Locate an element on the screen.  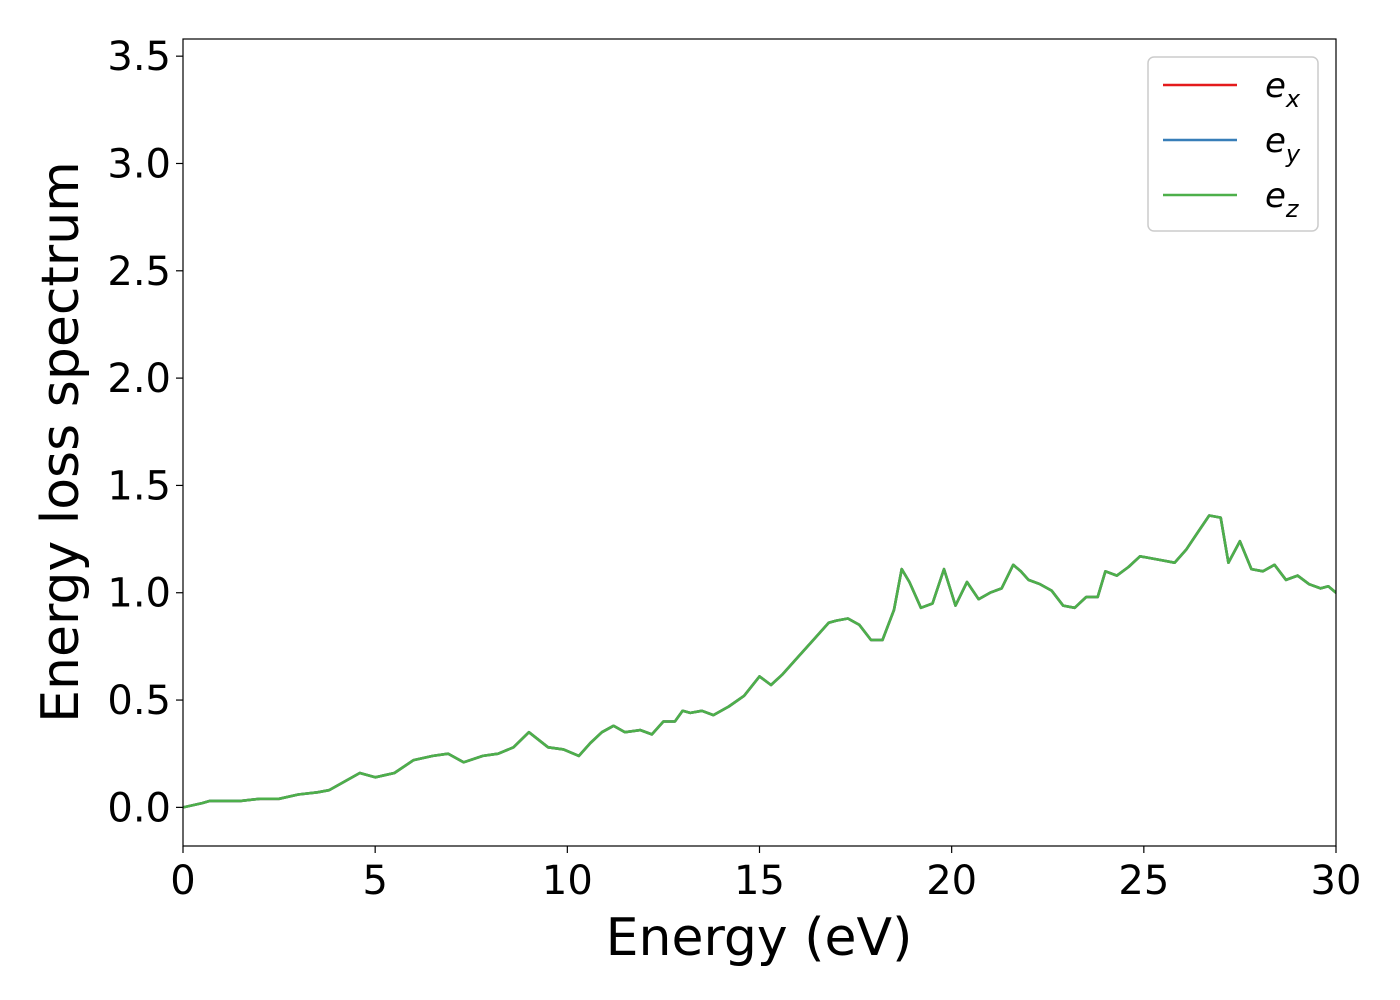
legend-label-x: ex is located at coordinates (1283, 89).